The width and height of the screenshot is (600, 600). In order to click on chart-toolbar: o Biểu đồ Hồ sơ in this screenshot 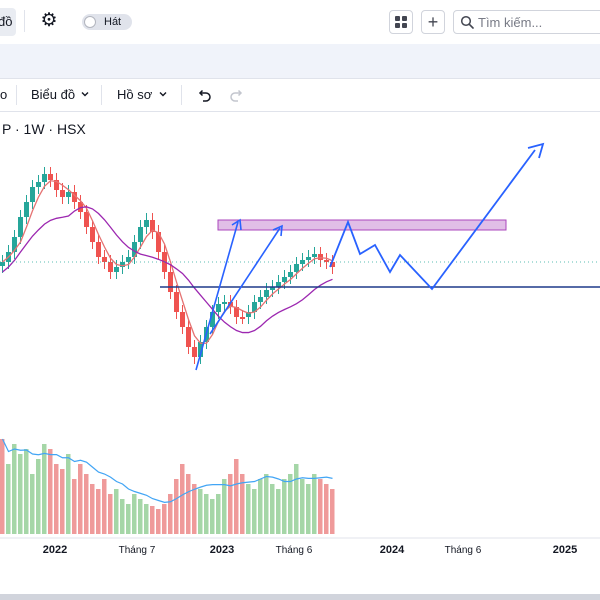, I will do `click(300, 95)`.